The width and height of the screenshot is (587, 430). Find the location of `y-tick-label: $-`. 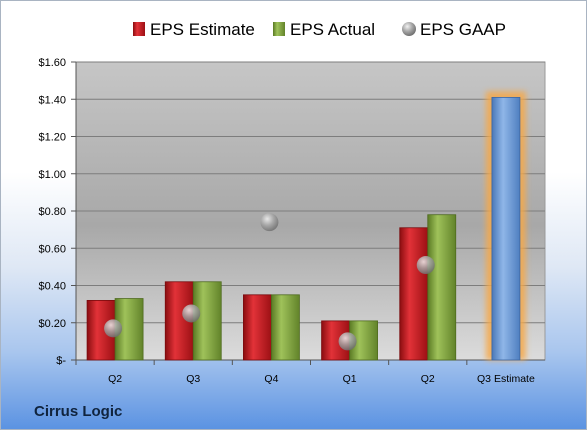

y-tick-label: $- is located at coordinates (61, 361).